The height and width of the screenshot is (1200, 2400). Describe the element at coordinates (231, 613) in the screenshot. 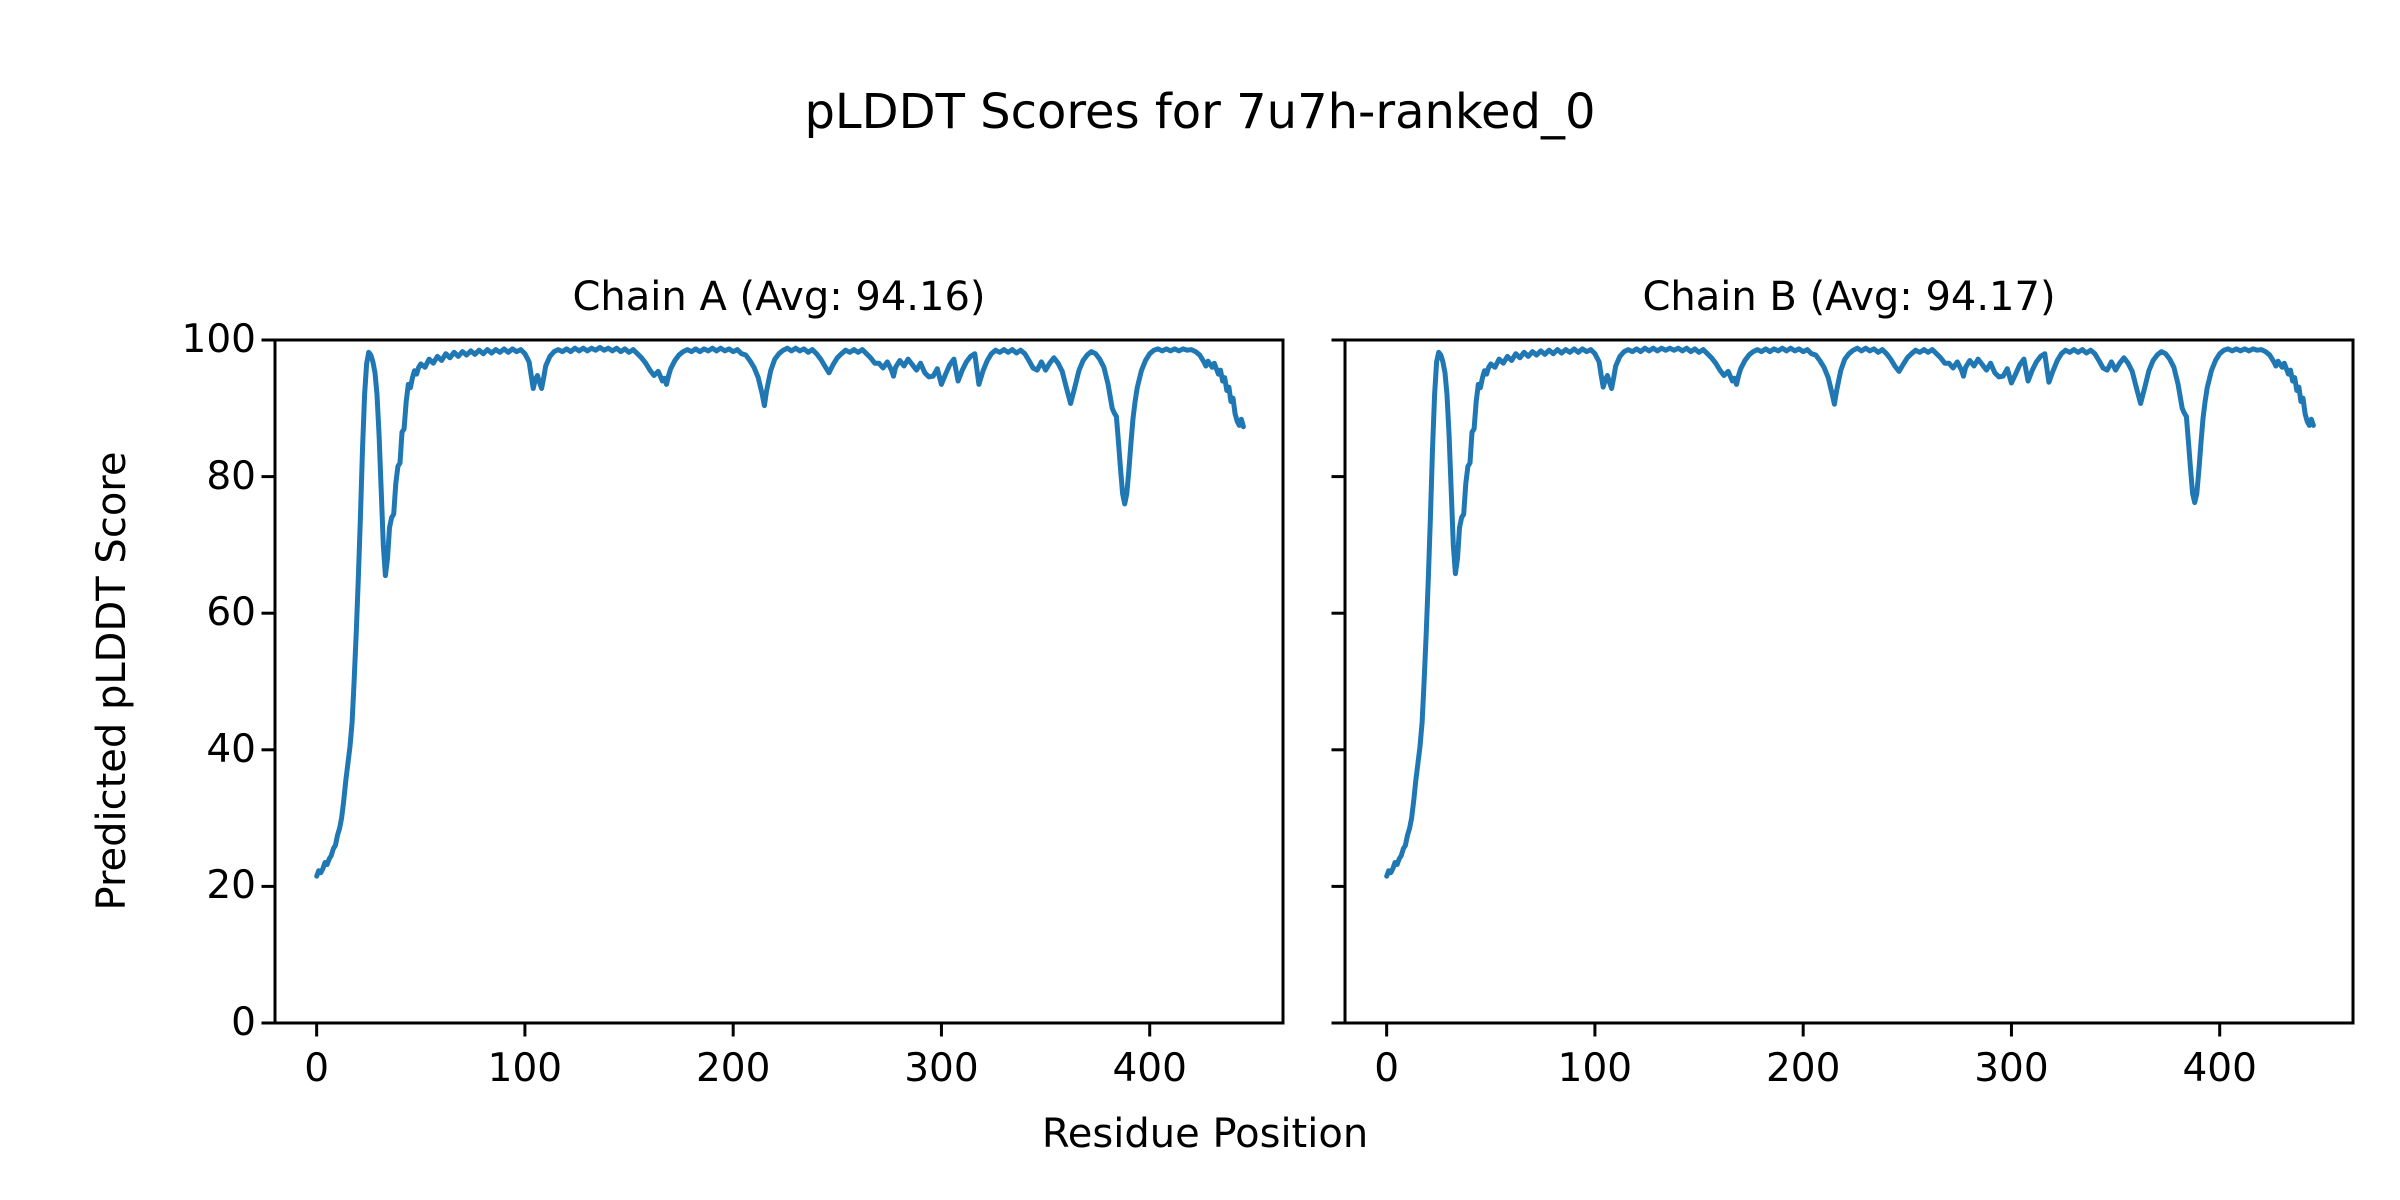

I see `y-tick-label: 60` at that location.